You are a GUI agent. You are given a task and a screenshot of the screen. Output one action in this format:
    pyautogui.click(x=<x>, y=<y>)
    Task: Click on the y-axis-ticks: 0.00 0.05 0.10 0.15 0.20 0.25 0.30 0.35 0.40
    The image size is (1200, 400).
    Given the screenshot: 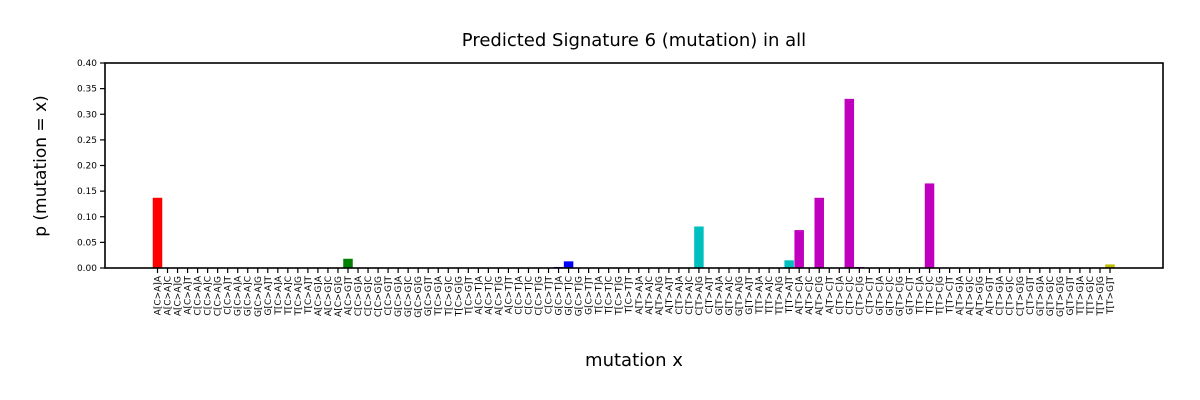 What is the action you would take?
    pyautogui.click(x=91, y=166)
    